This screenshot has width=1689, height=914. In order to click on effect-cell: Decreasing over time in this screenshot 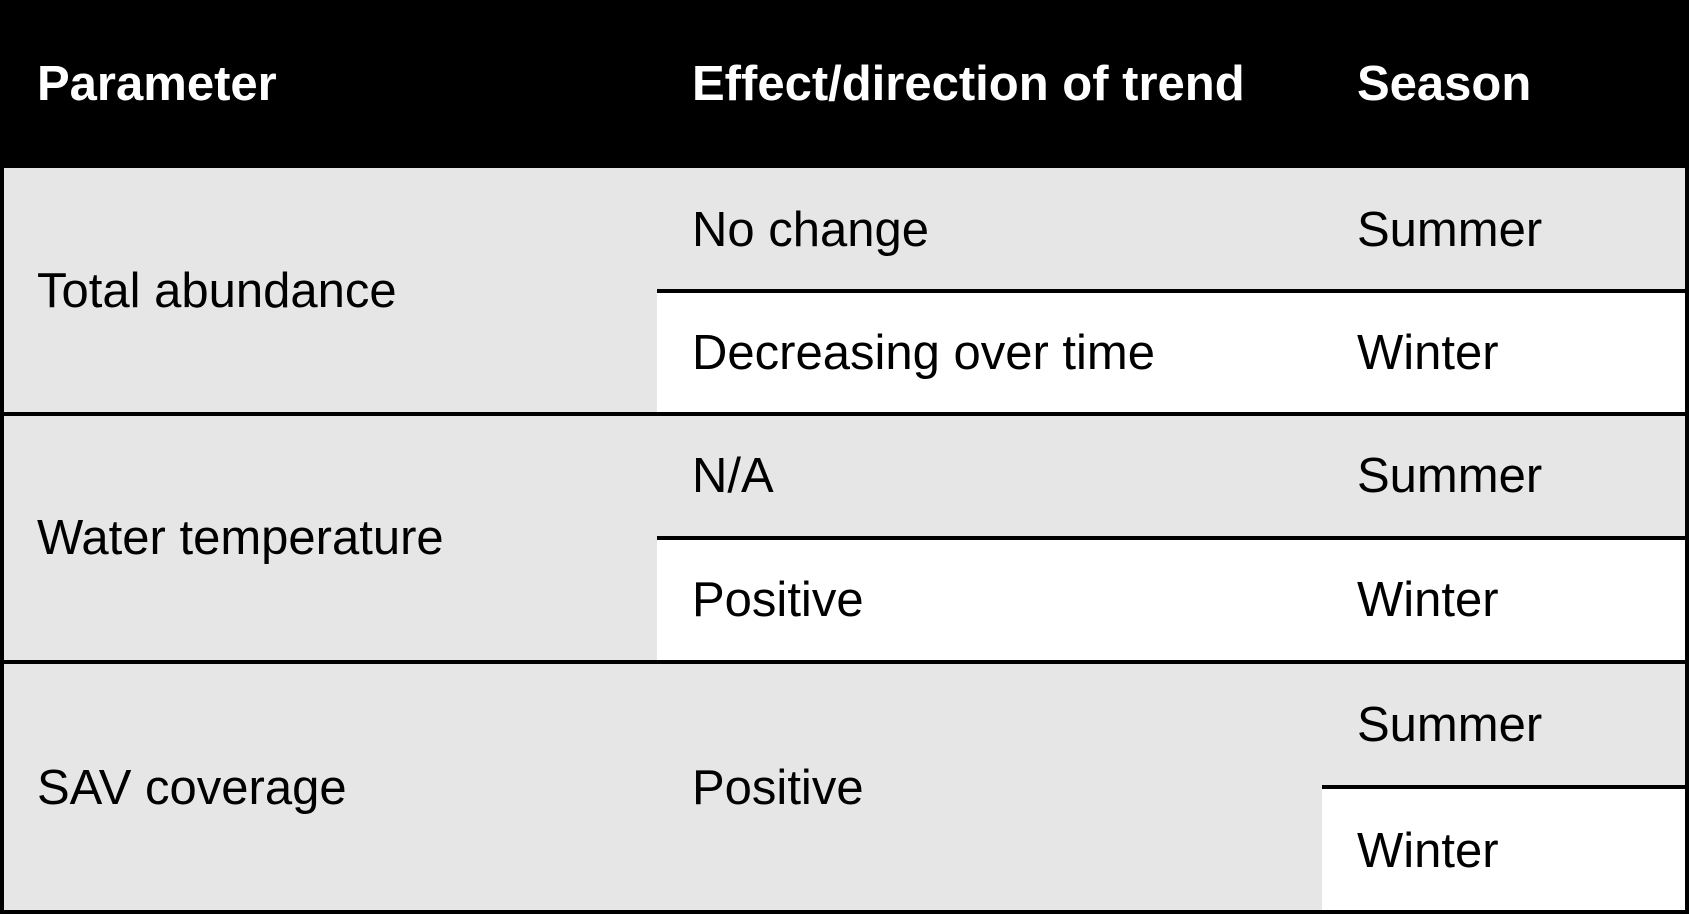, I will do `click(989, 352)`.